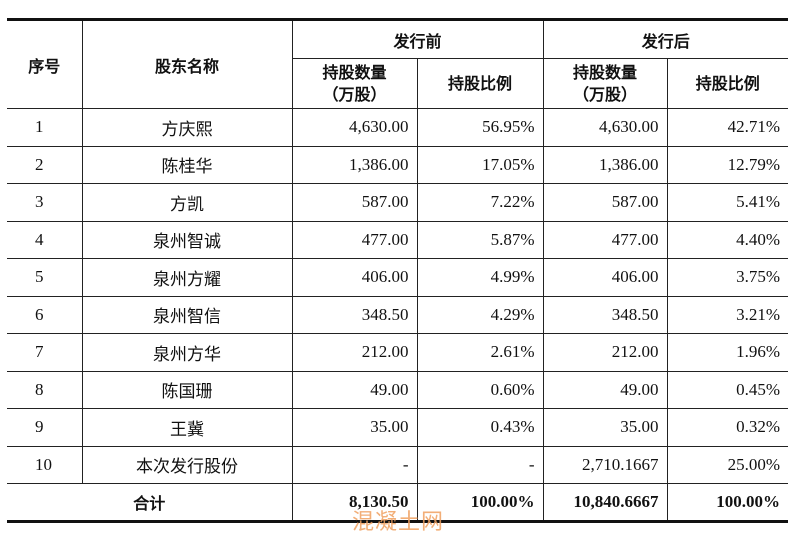 The image size is (800, 558). I want to click on cell-before-ratio: 56.95%, so click(480, 127).